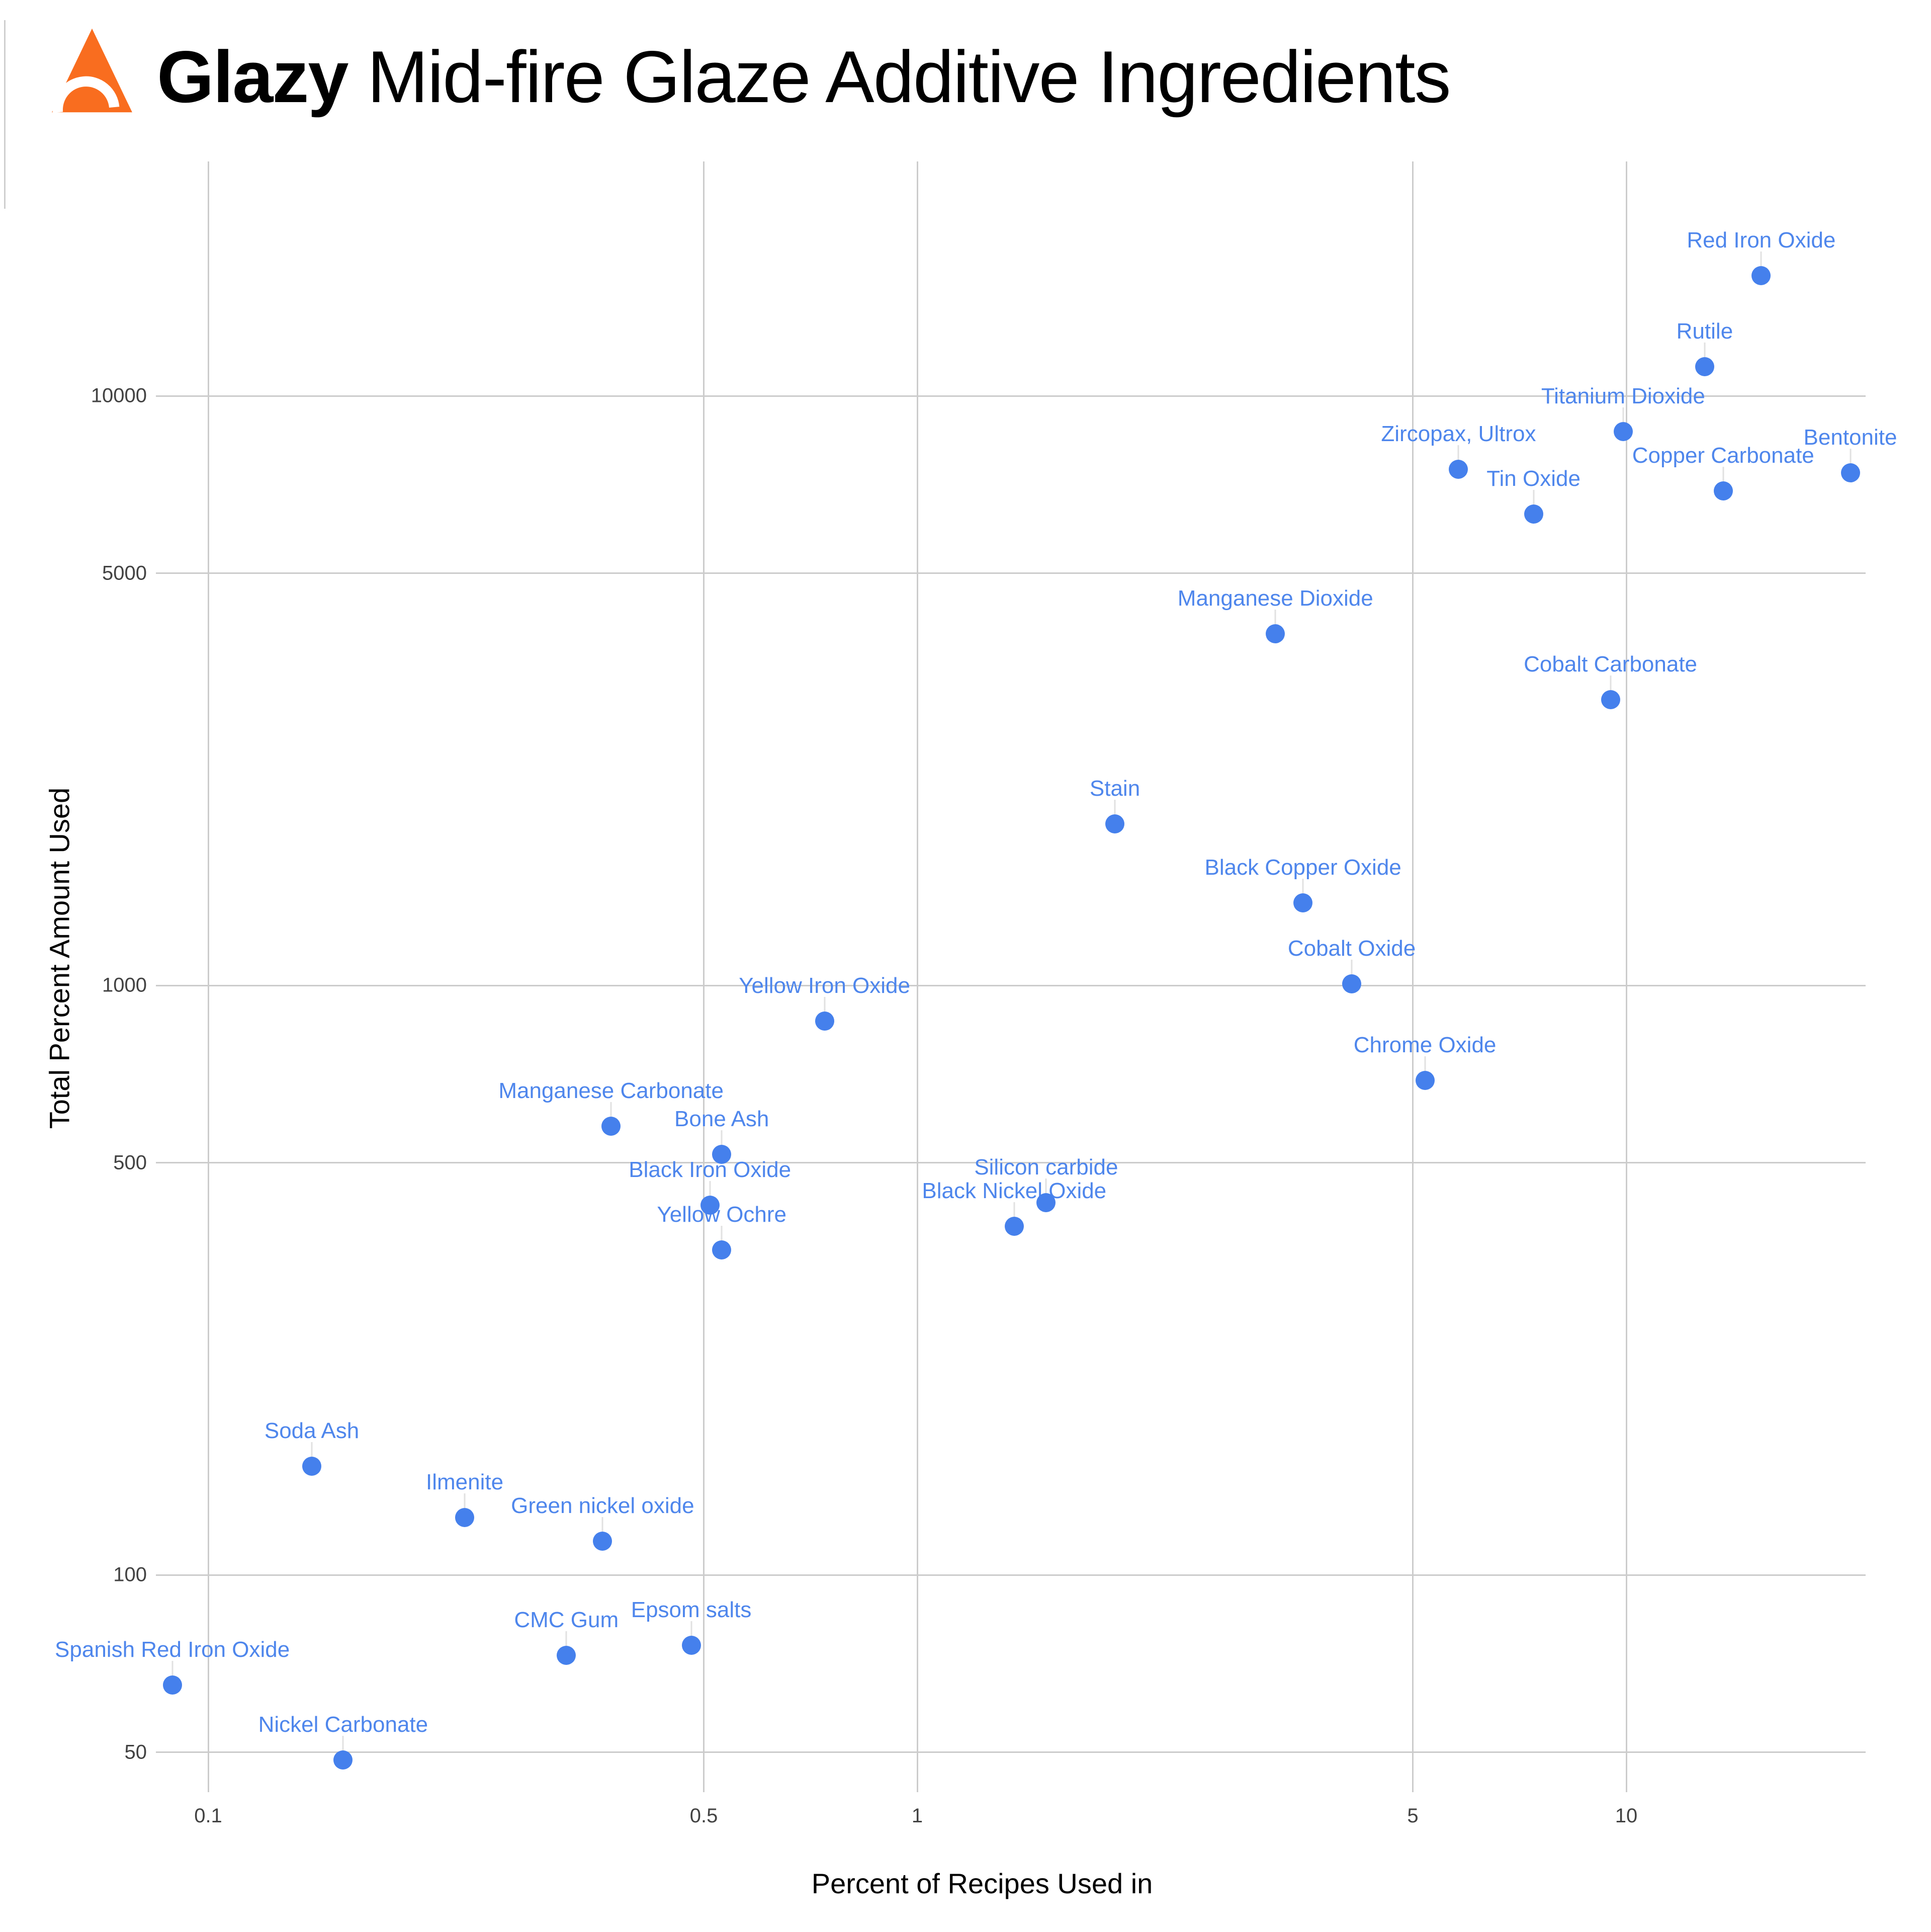 The width and height of the screenshot is (1931, 1932). Describe the element at coordinates (1850, 437) in the screenshot. I see `point-label: Bentonite` at that location.